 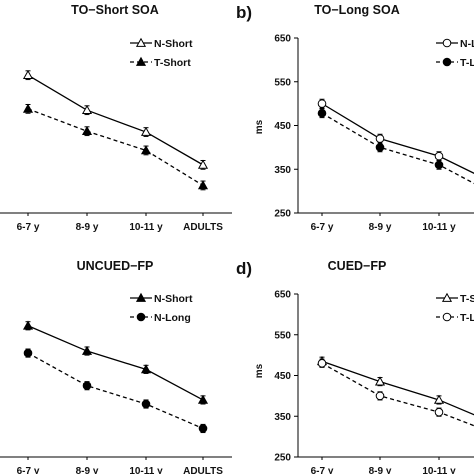 I want to click on panel-4-ytick-label: 550, so click(x=282, y=335).